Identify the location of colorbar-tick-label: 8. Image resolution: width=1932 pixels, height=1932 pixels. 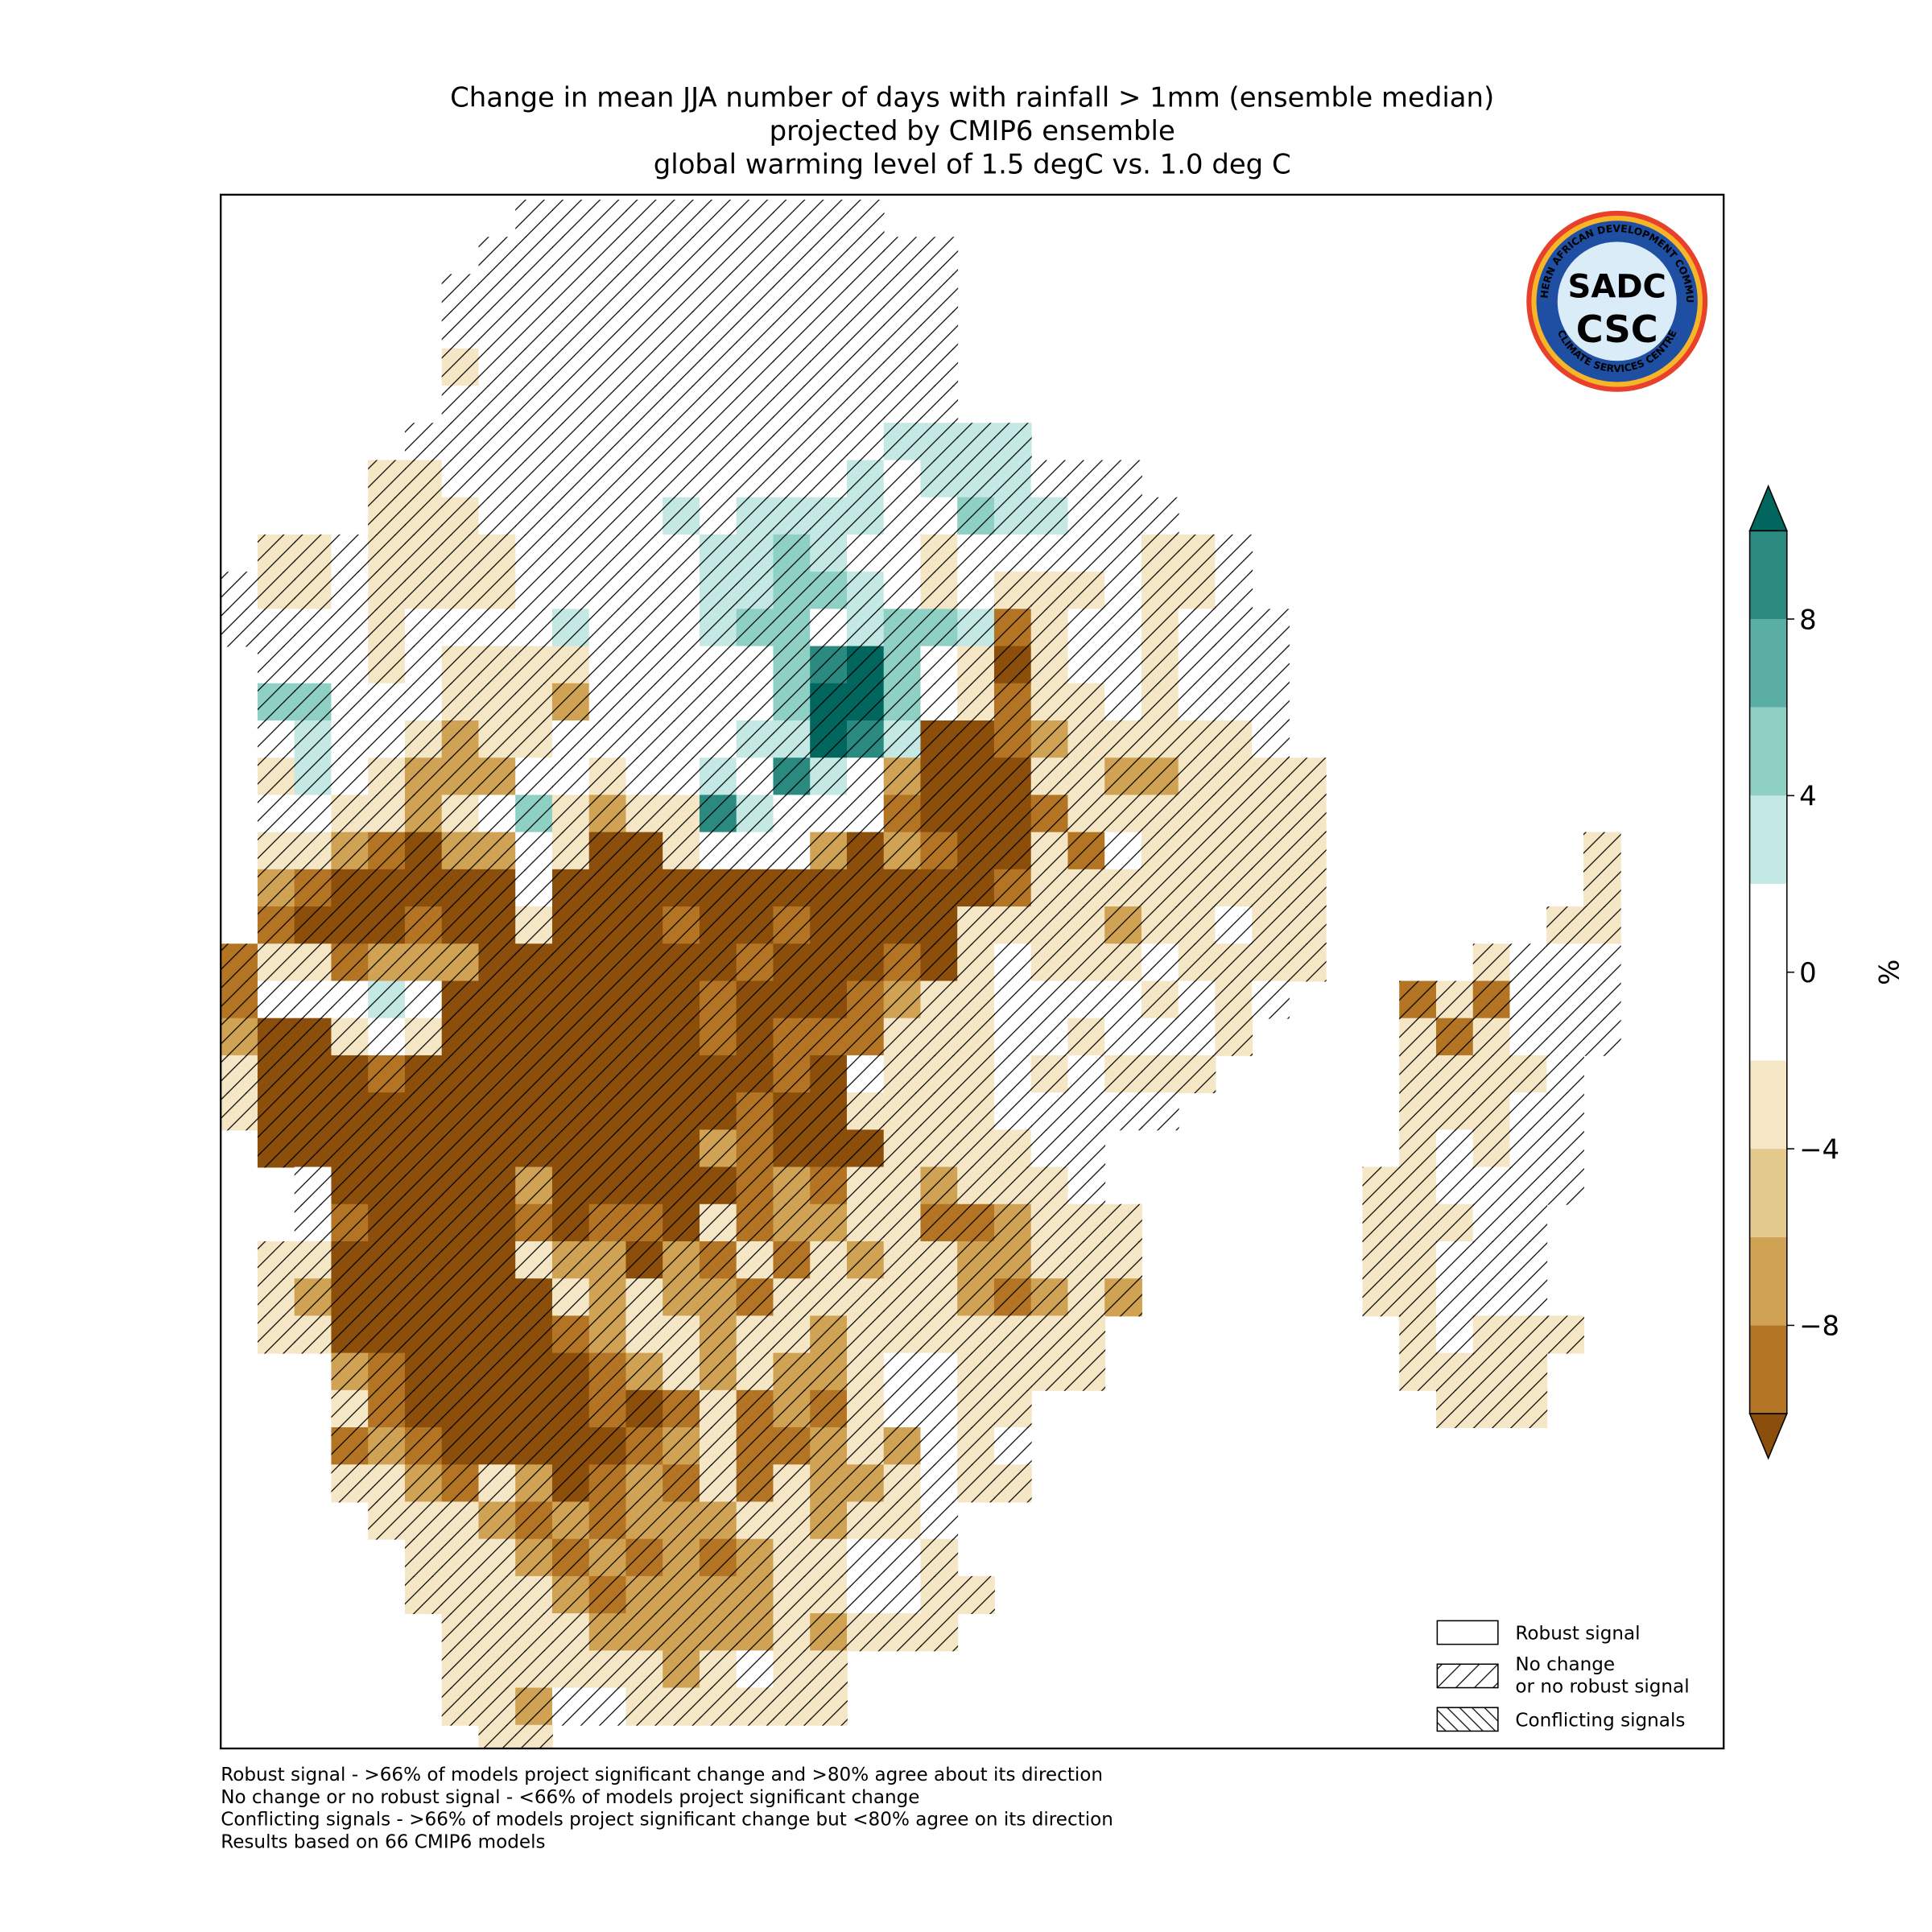
(1808, 619).